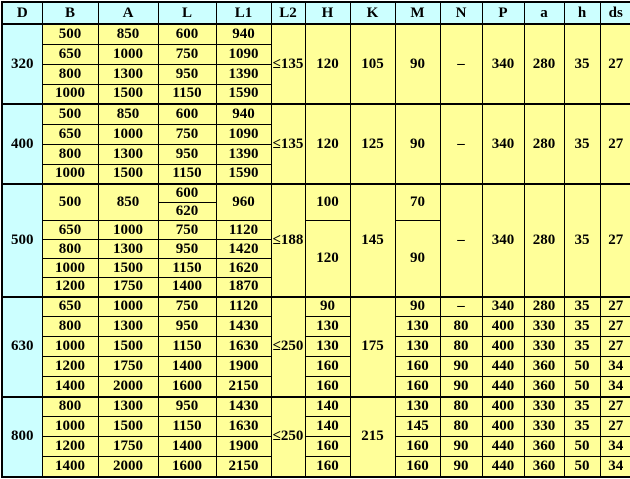 The width and height of the screenshot is (630, 479). I want to click on cell-k: 125, so click(372, 144).